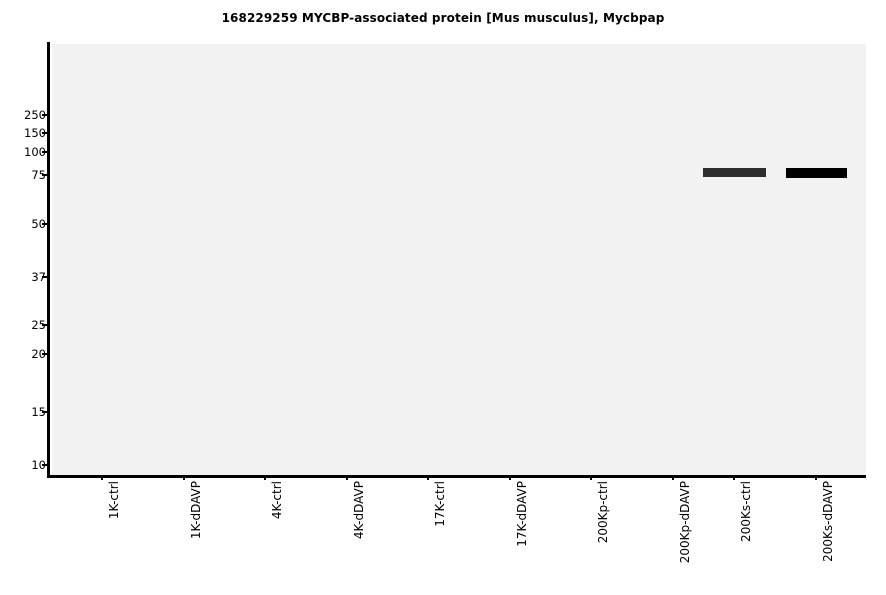 This screenshot has height=595, width=886. Describe the element at coordinates (38, 175) in the screenshot. I see `y-tick-label: 75` at that location.